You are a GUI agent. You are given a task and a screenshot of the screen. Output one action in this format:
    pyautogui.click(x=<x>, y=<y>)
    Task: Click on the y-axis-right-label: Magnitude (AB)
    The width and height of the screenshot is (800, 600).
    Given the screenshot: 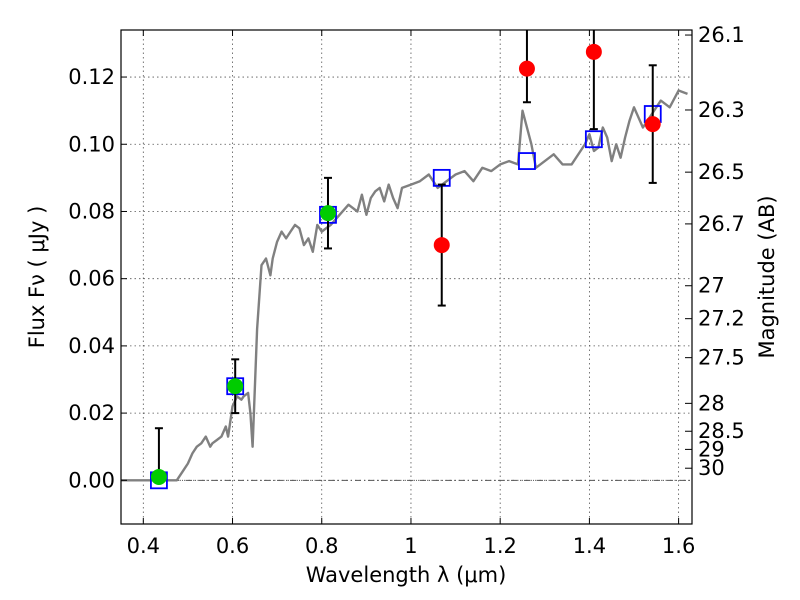 What is the action you would take?
    pyautogui.click(x=767, y=276)
    